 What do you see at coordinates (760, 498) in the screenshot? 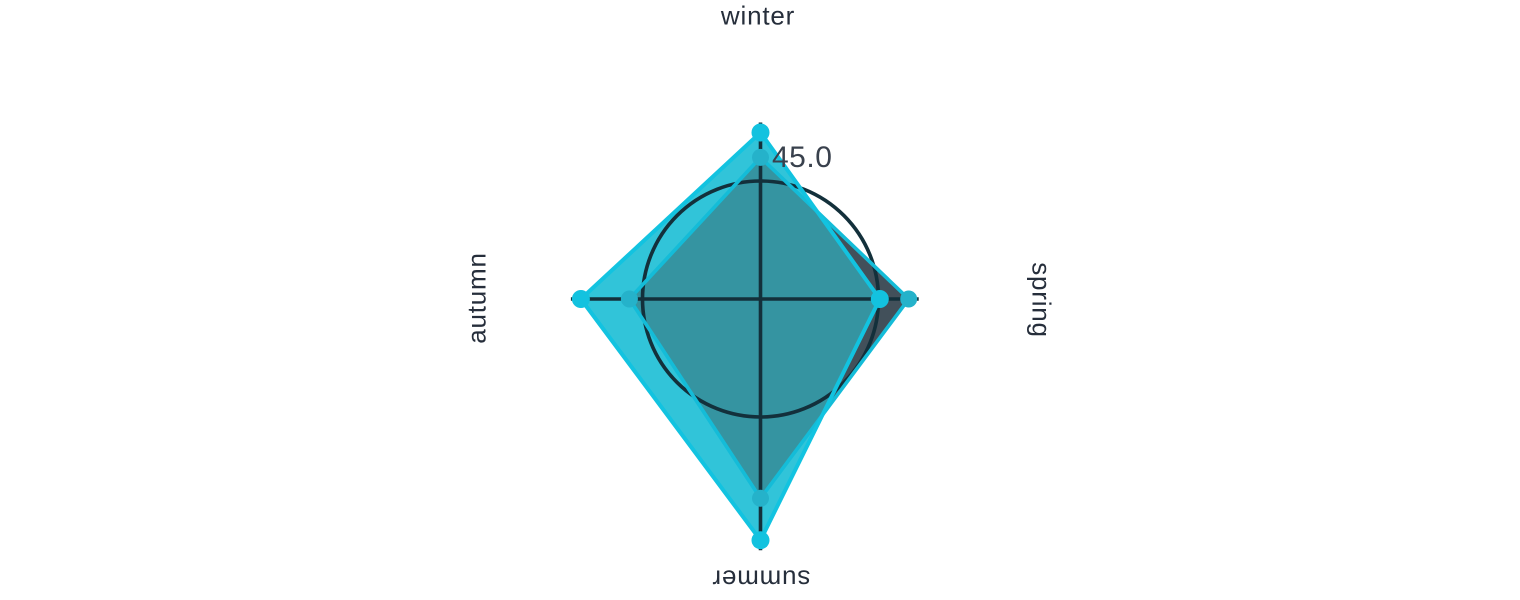
I see `series-2-point-summer` at bounding box center [760, 498].